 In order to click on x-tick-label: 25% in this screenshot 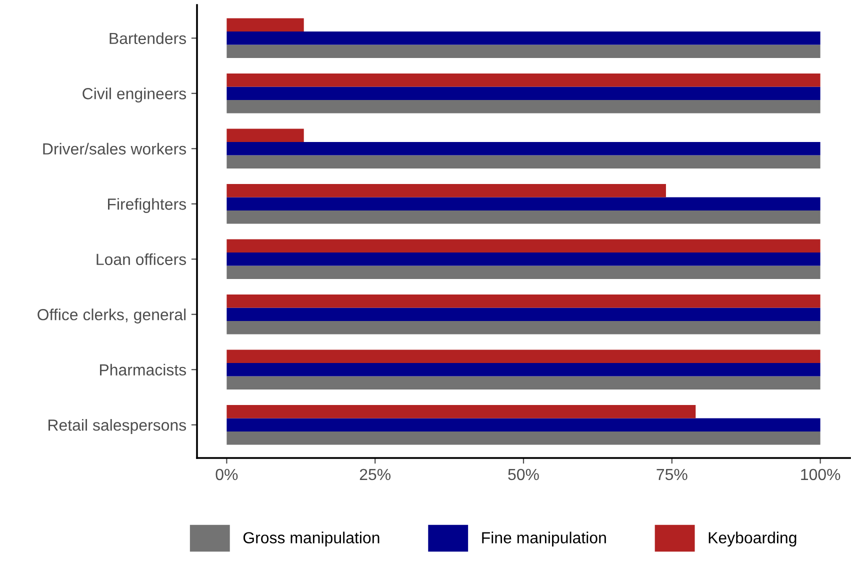, I will do `click(375, 474)`.